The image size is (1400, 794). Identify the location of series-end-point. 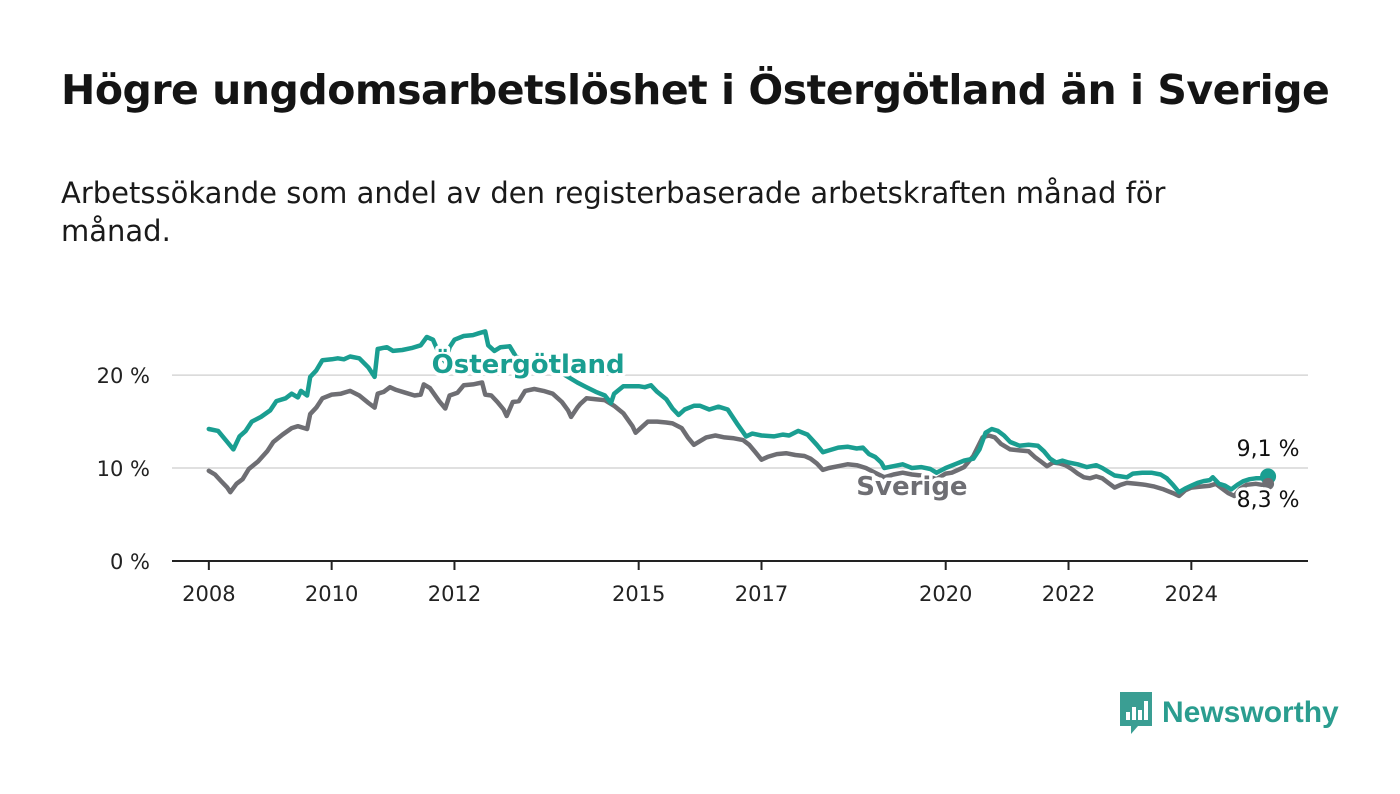
(1268, 483).